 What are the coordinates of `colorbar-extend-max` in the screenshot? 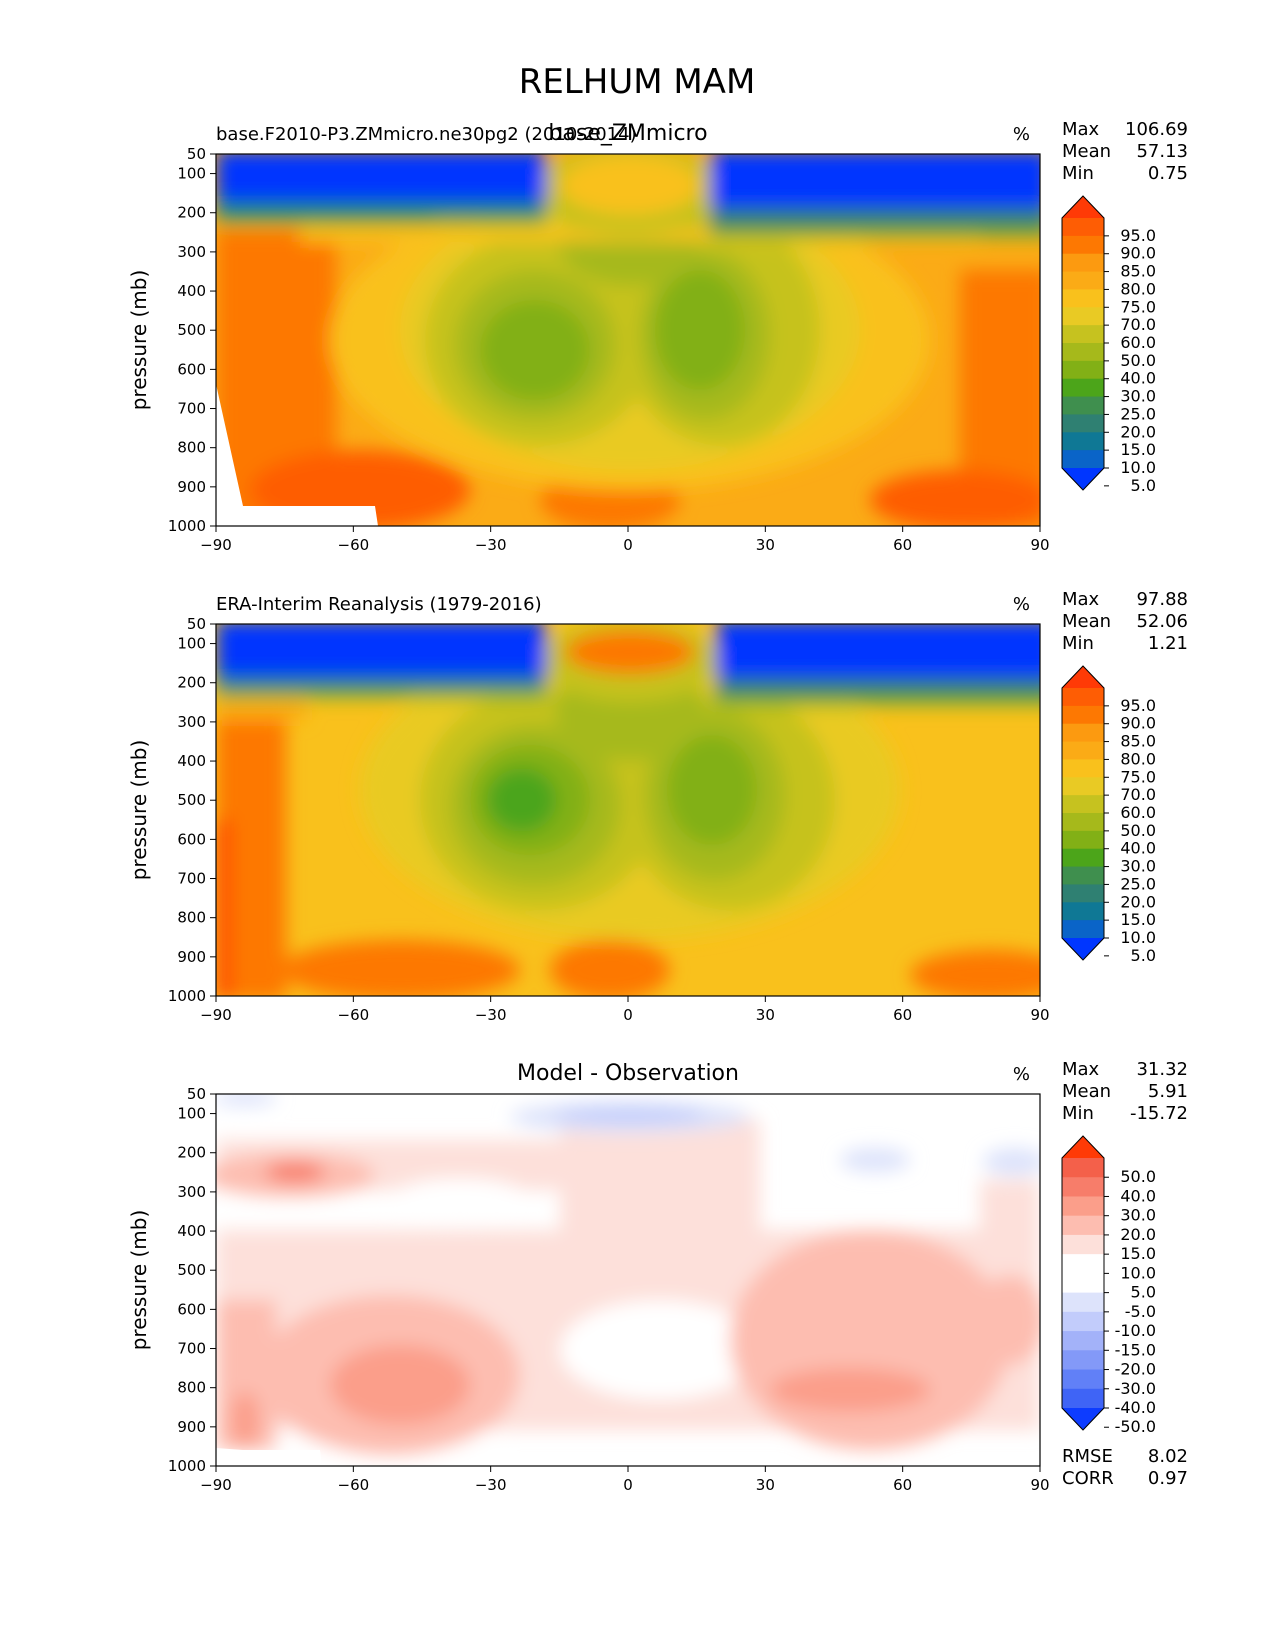 It's located at (1083, 1147).